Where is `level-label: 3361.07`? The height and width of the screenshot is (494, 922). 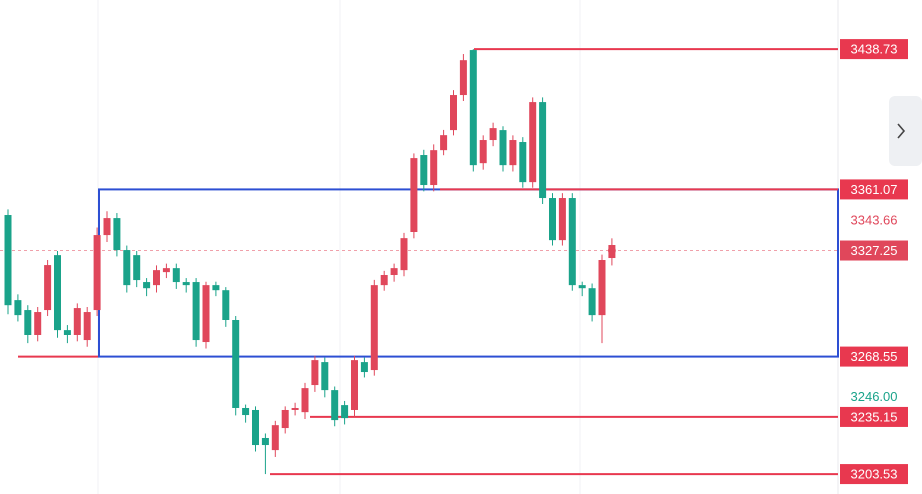
level-label: 3361.07 is located at coordinates (874, 189).